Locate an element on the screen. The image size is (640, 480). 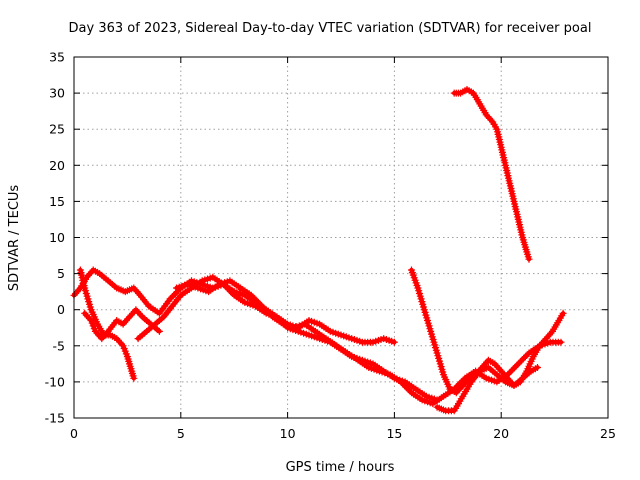
y-axis-label: SDTVAR / TECUs is located at coordinates (14, 238).